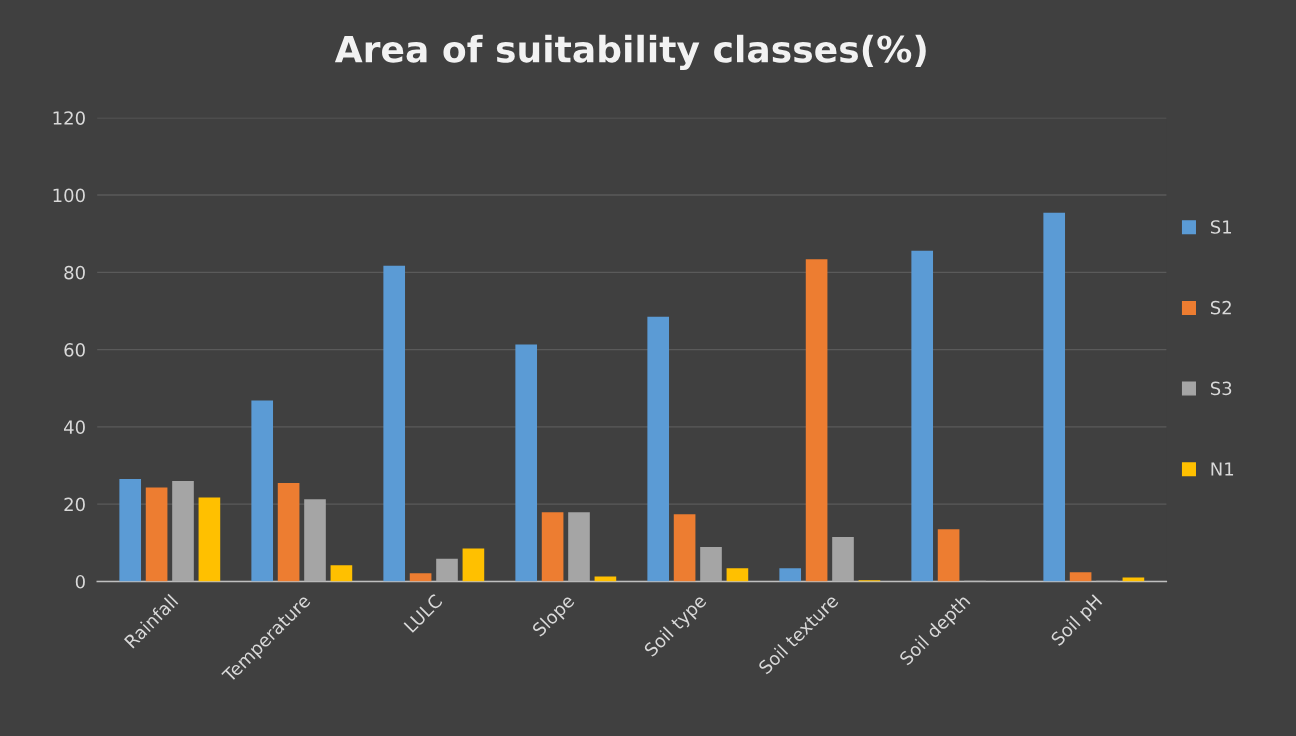 This screenshot has width=1296, height=736. Describe the element at coordinates (74, 350) in the screenshot. I see `y-tick-label: 60` at that location.